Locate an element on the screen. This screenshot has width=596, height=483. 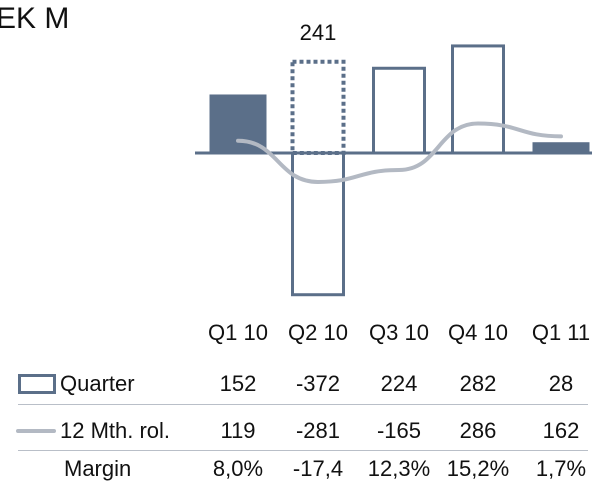
data-label: 241 is located at coordinates (318, 32).